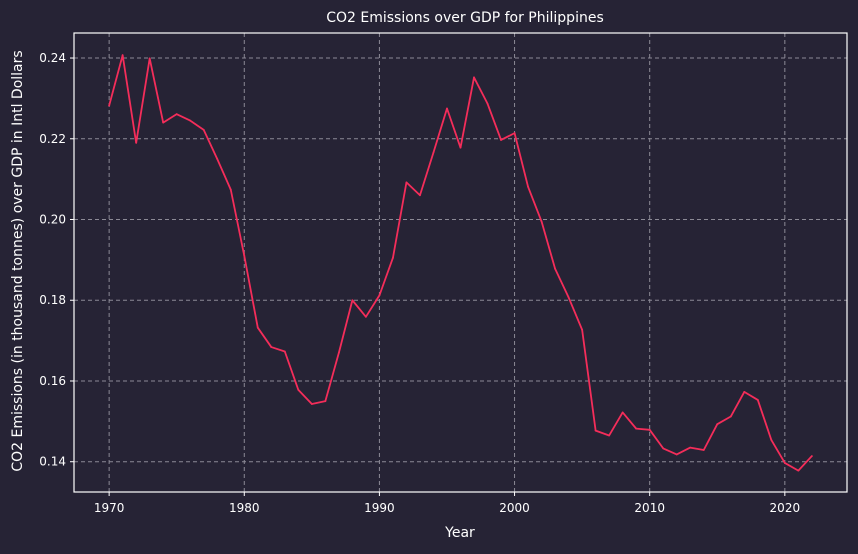 Image resolution: width=858 pixels, height=554 pixels. What do you see at coordinates (52, 462) in the screenshot?
I see `y-tick-label: 0.14` at bounding box center [52, 462].